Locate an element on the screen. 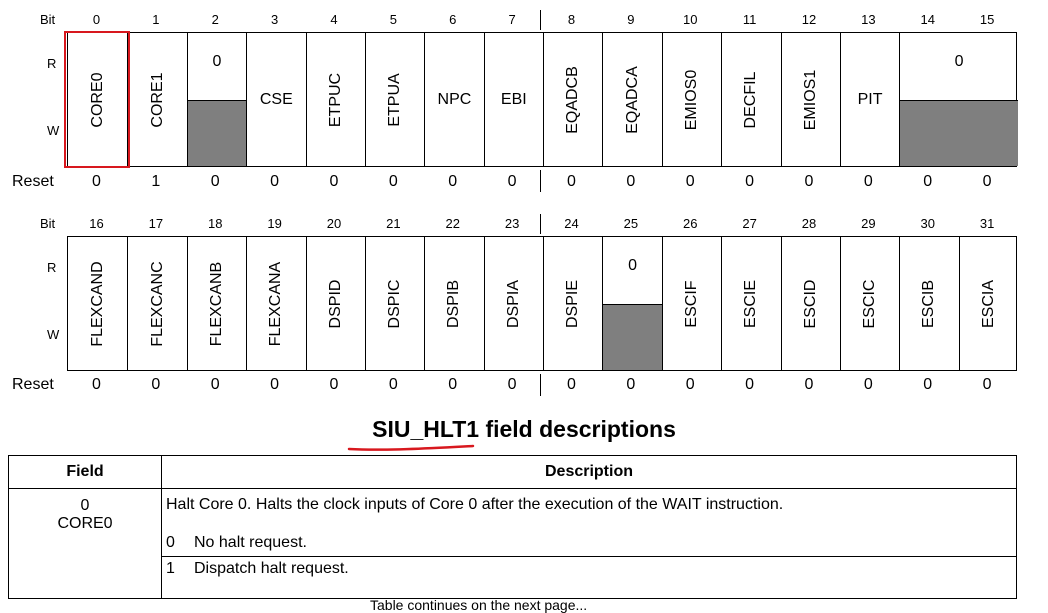 This screenshot has width=1048, height=613. bit-number: 26 is located at coordinates (690, 223).